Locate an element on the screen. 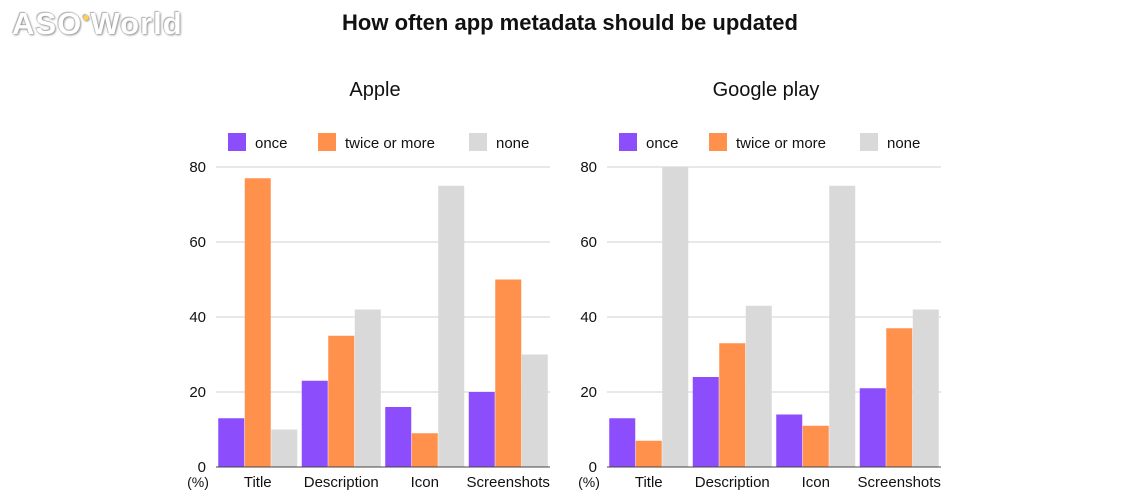 This screenshot has height=500, width=1140. brand-name-part-b: O is located at coordinates (70, 23).